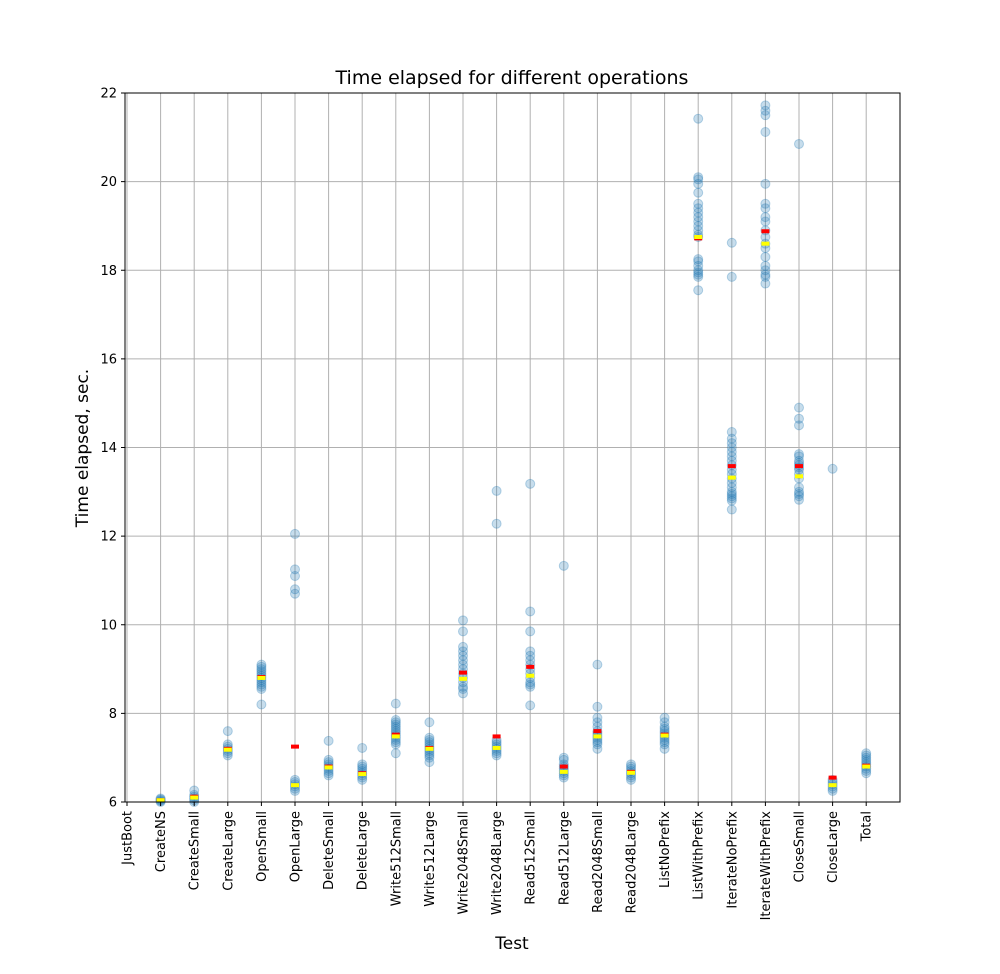 The image size is (1000, 974). What do you see at coordinates (108, 94) in the screenshot?
I see `y-tick-label: 22` at bounding box center [108, 94].